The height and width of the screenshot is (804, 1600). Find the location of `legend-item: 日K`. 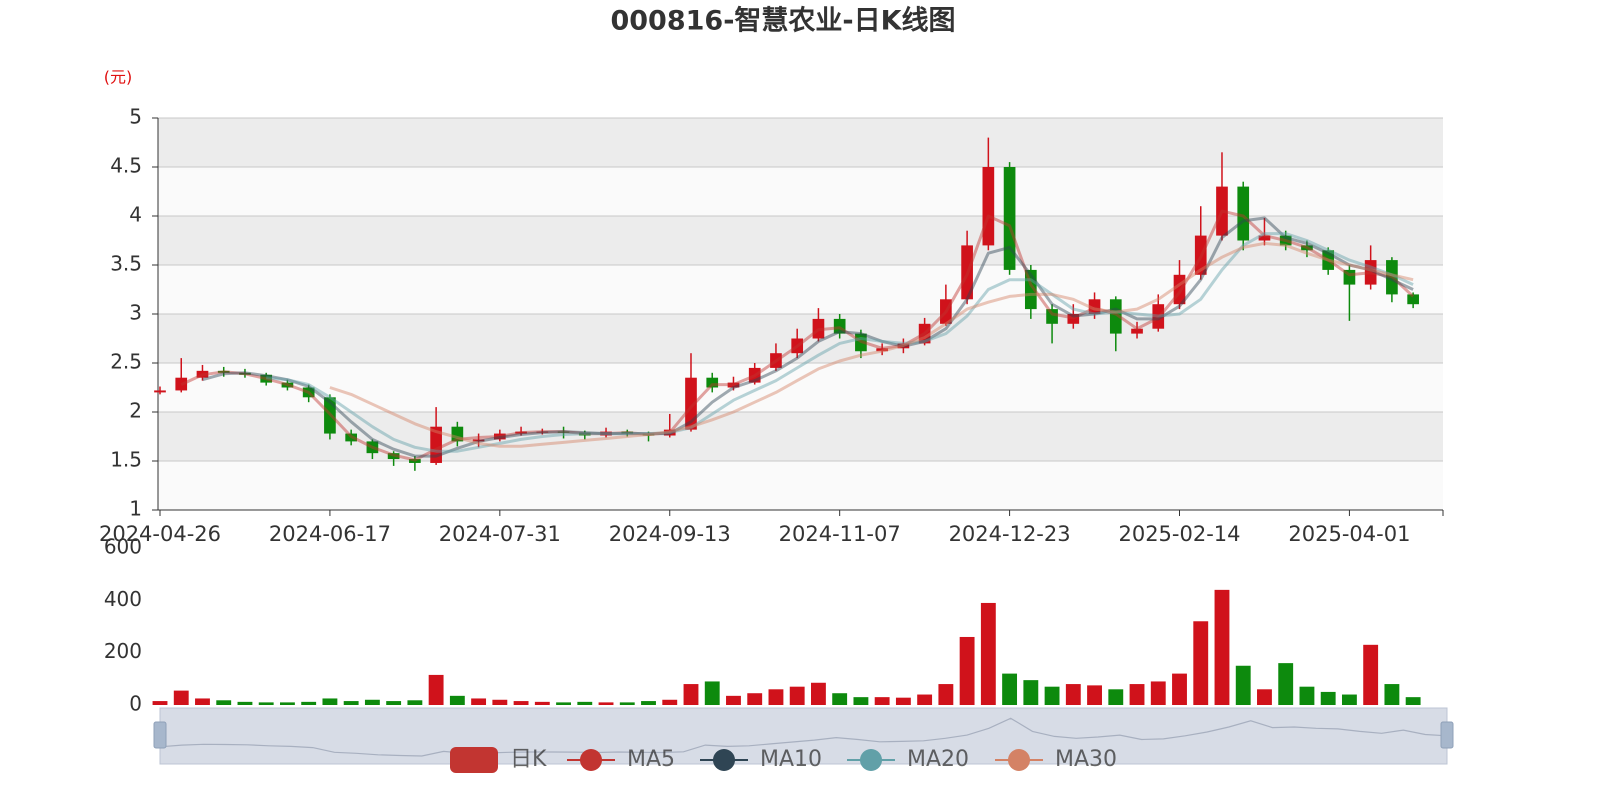

legend-item: 日K is located at coordinates (498, 760).